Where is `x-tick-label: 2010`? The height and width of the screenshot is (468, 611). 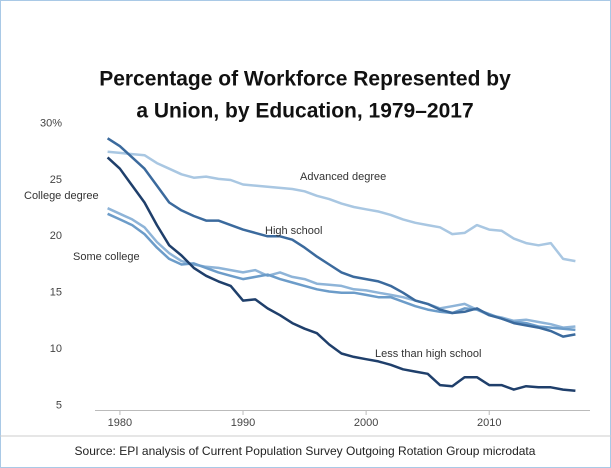 x-tick-label: 2010 is located at coordinates (489, 423).